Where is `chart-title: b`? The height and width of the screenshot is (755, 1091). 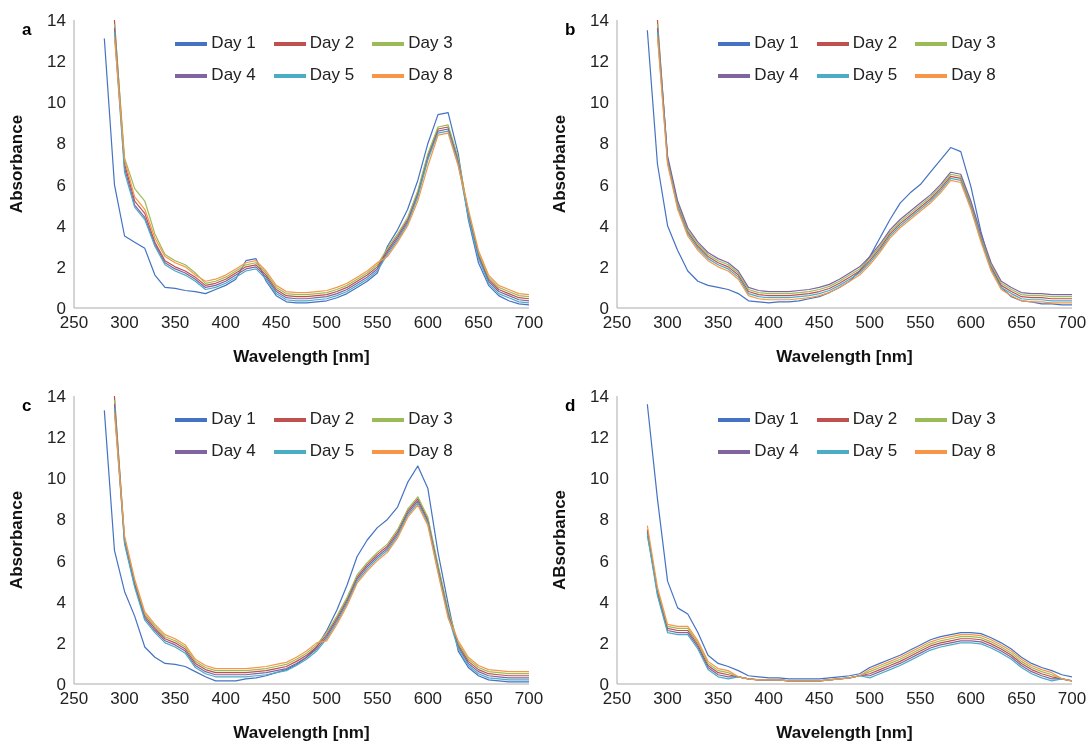
chart-title: b is located at coordinates (570, 30).